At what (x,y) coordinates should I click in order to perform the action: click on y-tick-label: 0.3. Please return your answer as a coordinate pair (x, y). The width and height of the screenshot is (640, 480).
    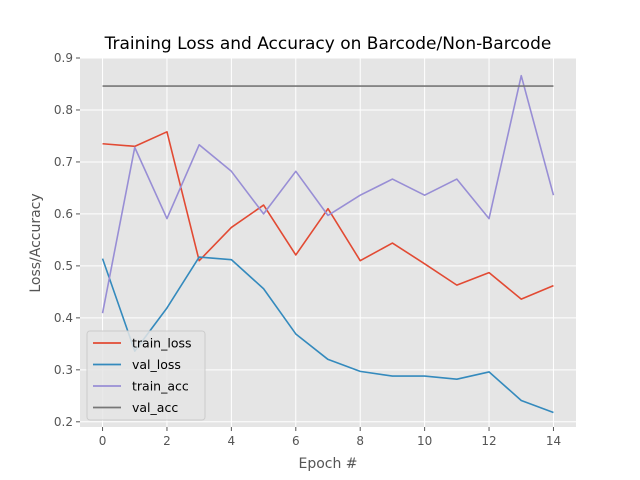
    Looking at the image, I should click on (63, 370).